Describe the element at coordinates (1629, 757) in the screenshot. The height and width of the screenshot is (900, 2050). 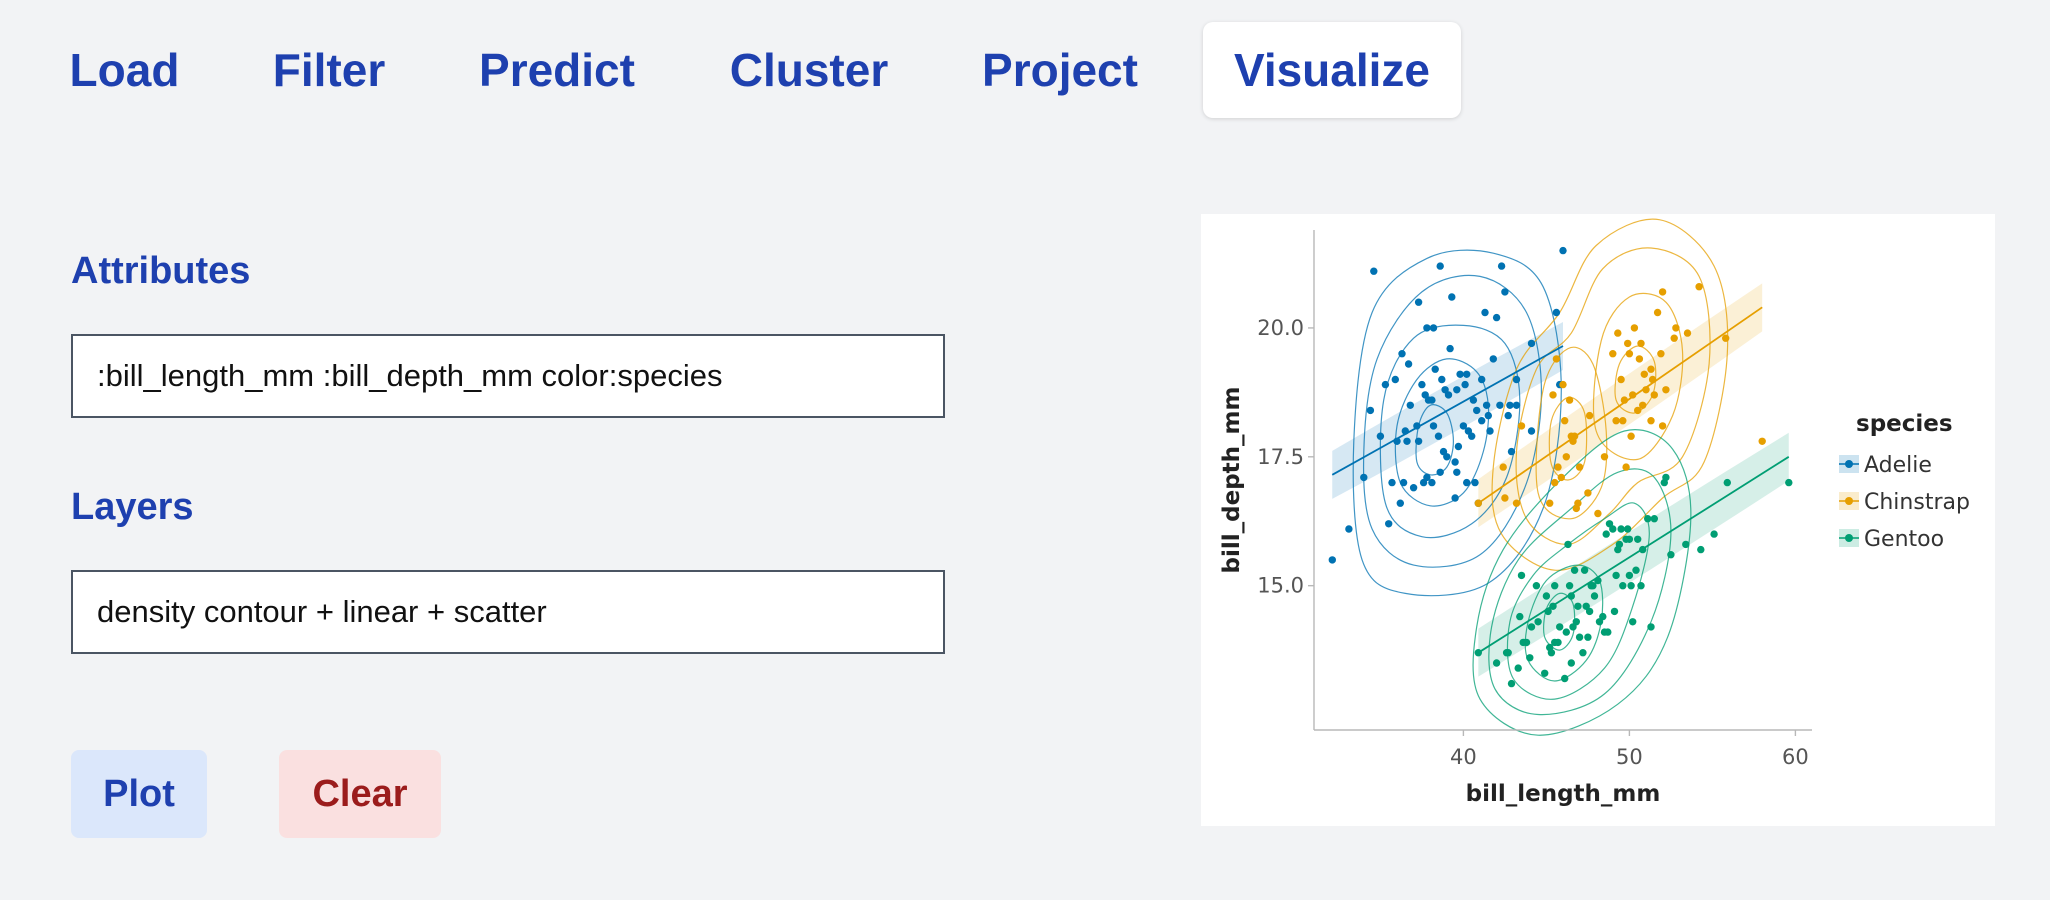
I see `x-tick-label: 50` at that location.